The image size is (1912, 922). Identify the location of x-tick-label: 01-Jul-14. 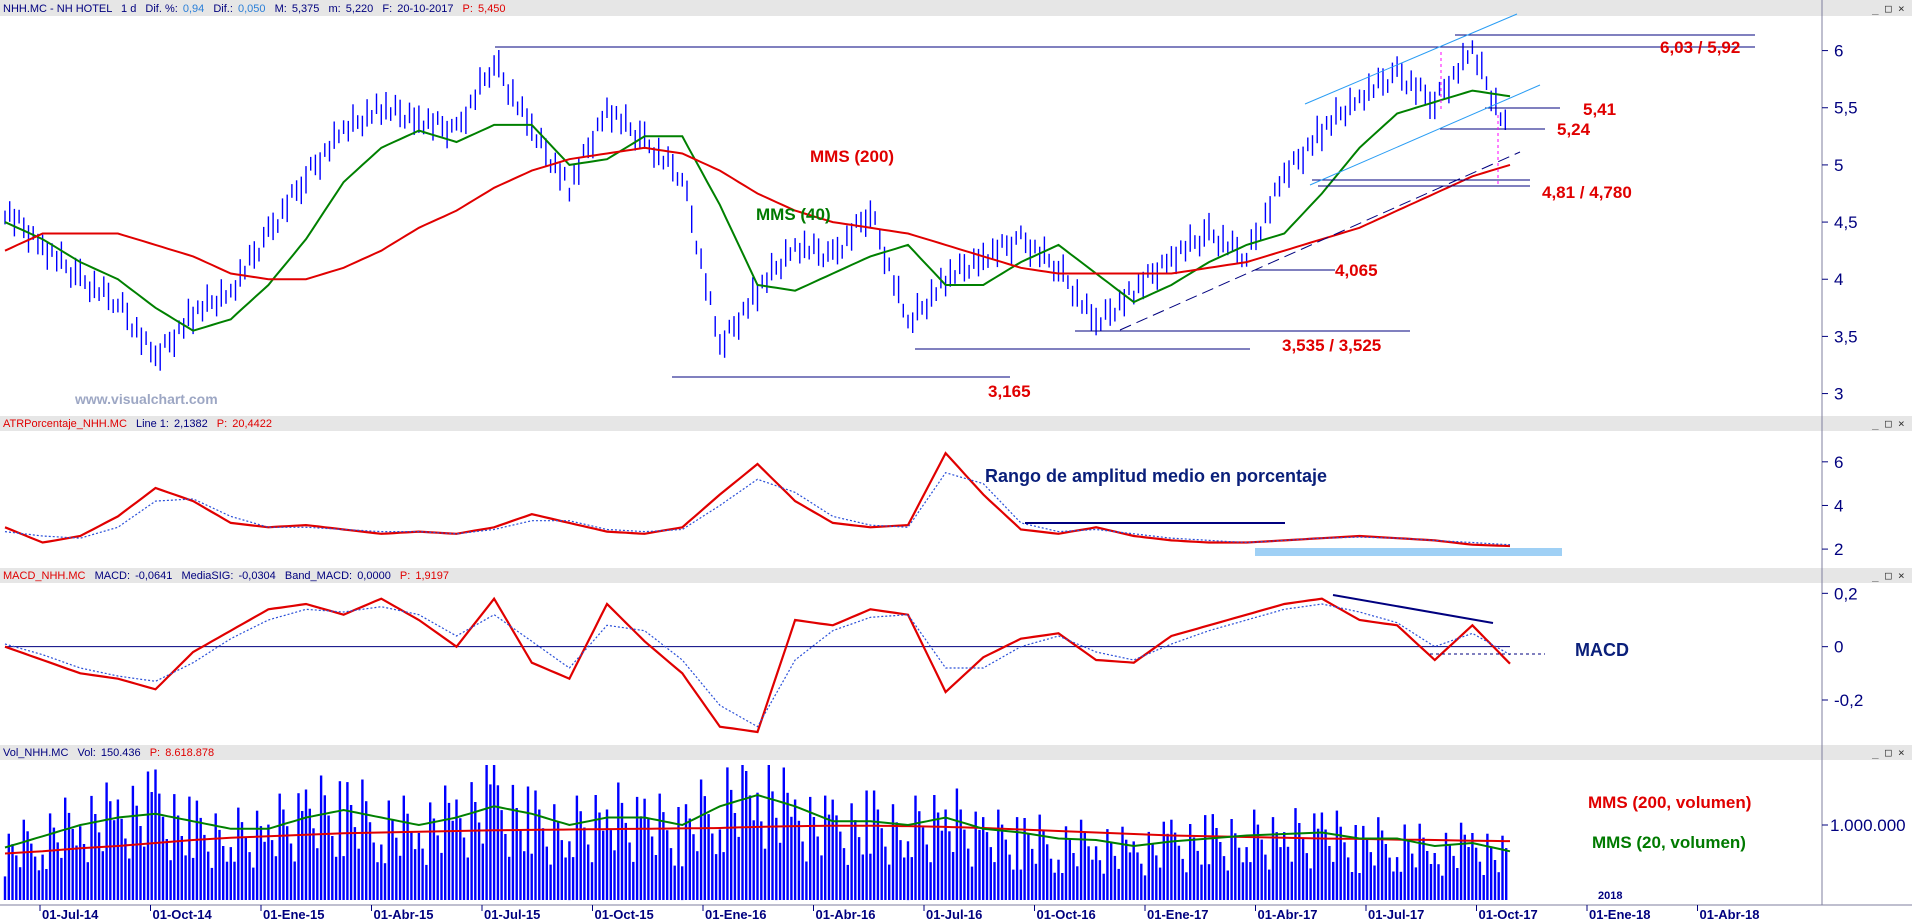
(70, 914).